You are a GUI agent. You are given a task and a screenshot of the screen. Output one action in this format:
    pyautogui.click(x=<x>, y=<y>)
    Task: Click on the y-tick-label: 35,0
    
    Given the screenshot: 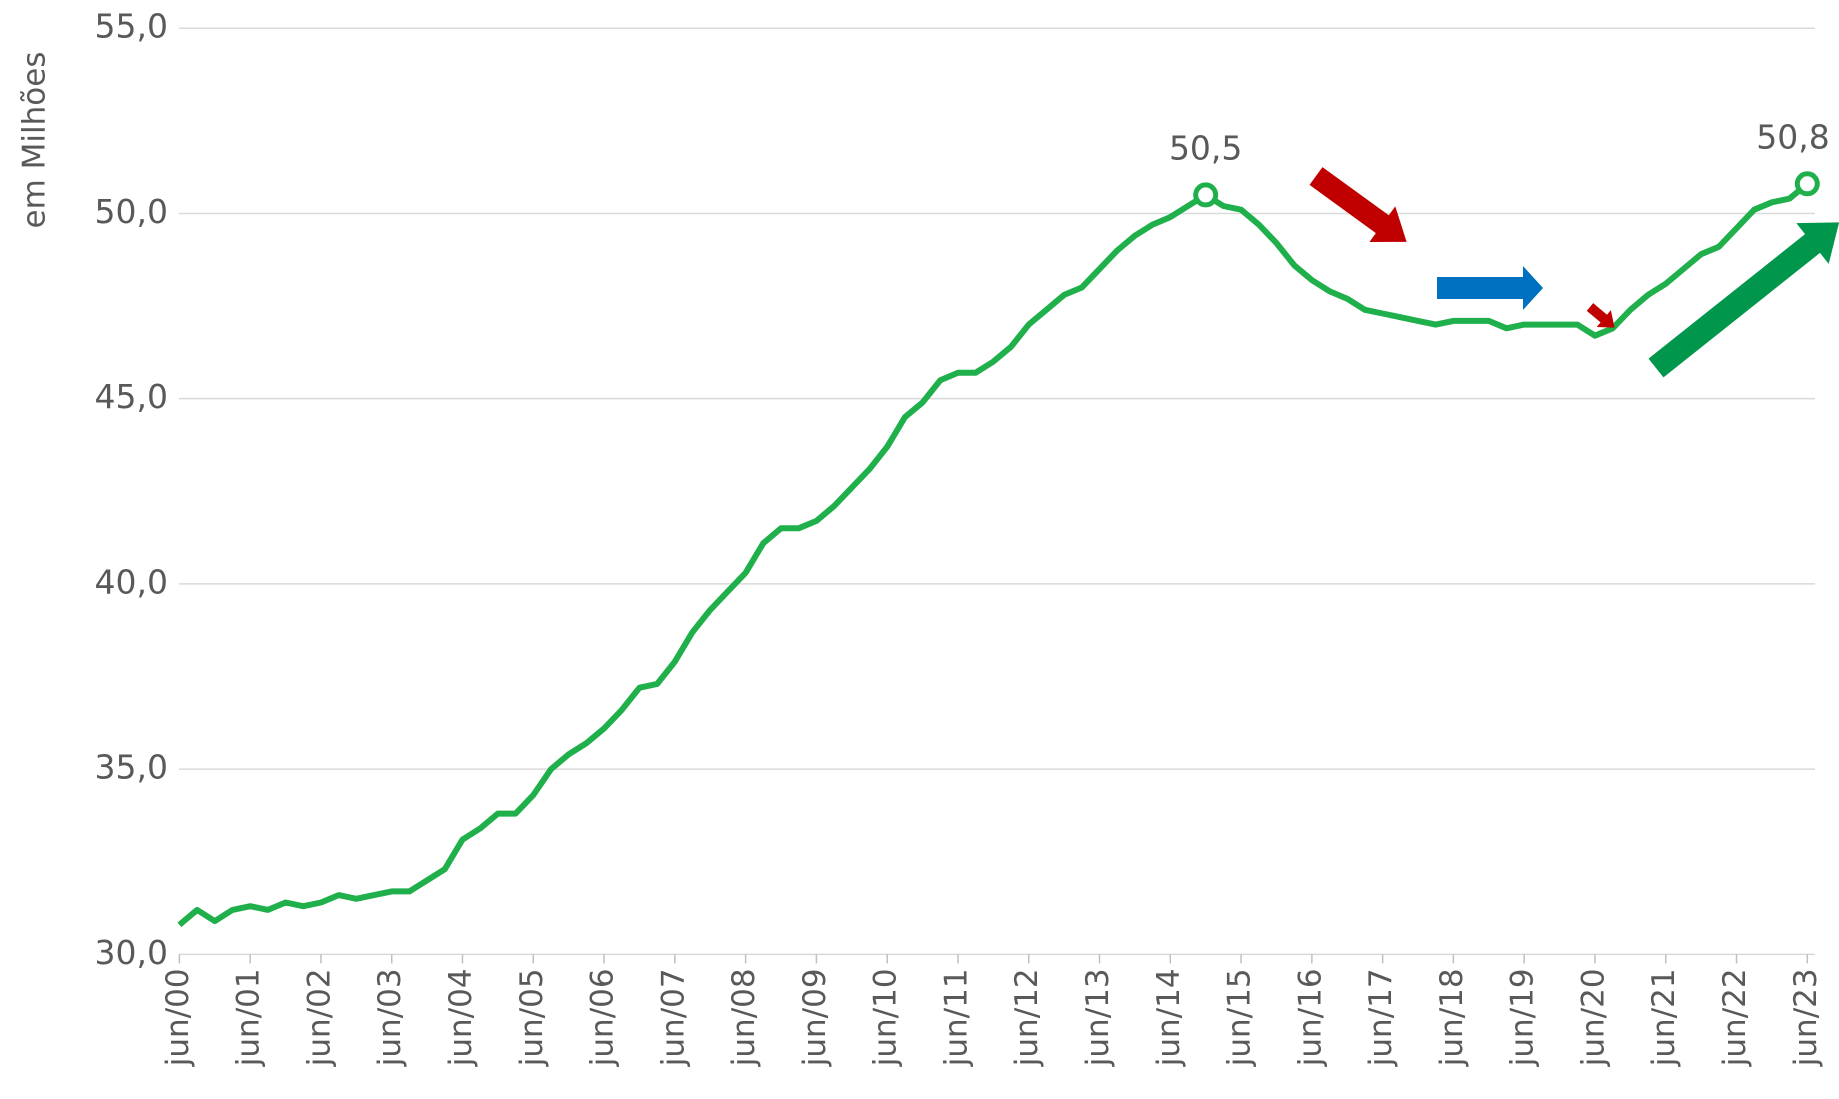 What is the action you would take?
    pyautogui.click(x=131, y=767)
    